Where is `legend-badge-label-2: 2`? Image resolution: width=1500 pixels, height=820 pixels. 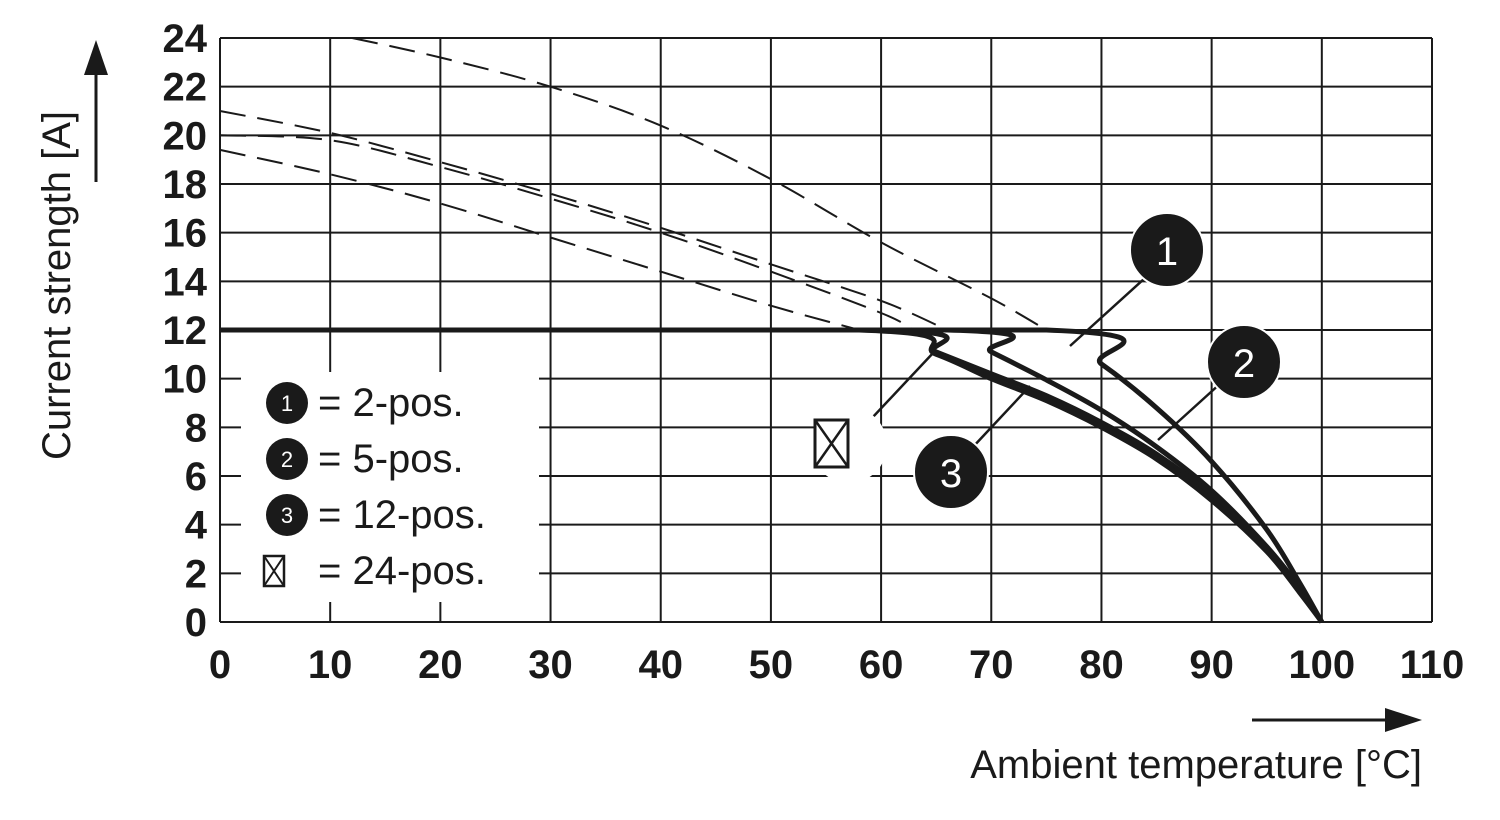 legend-badge-label-2: 2 is located at coordinates (287, 459).